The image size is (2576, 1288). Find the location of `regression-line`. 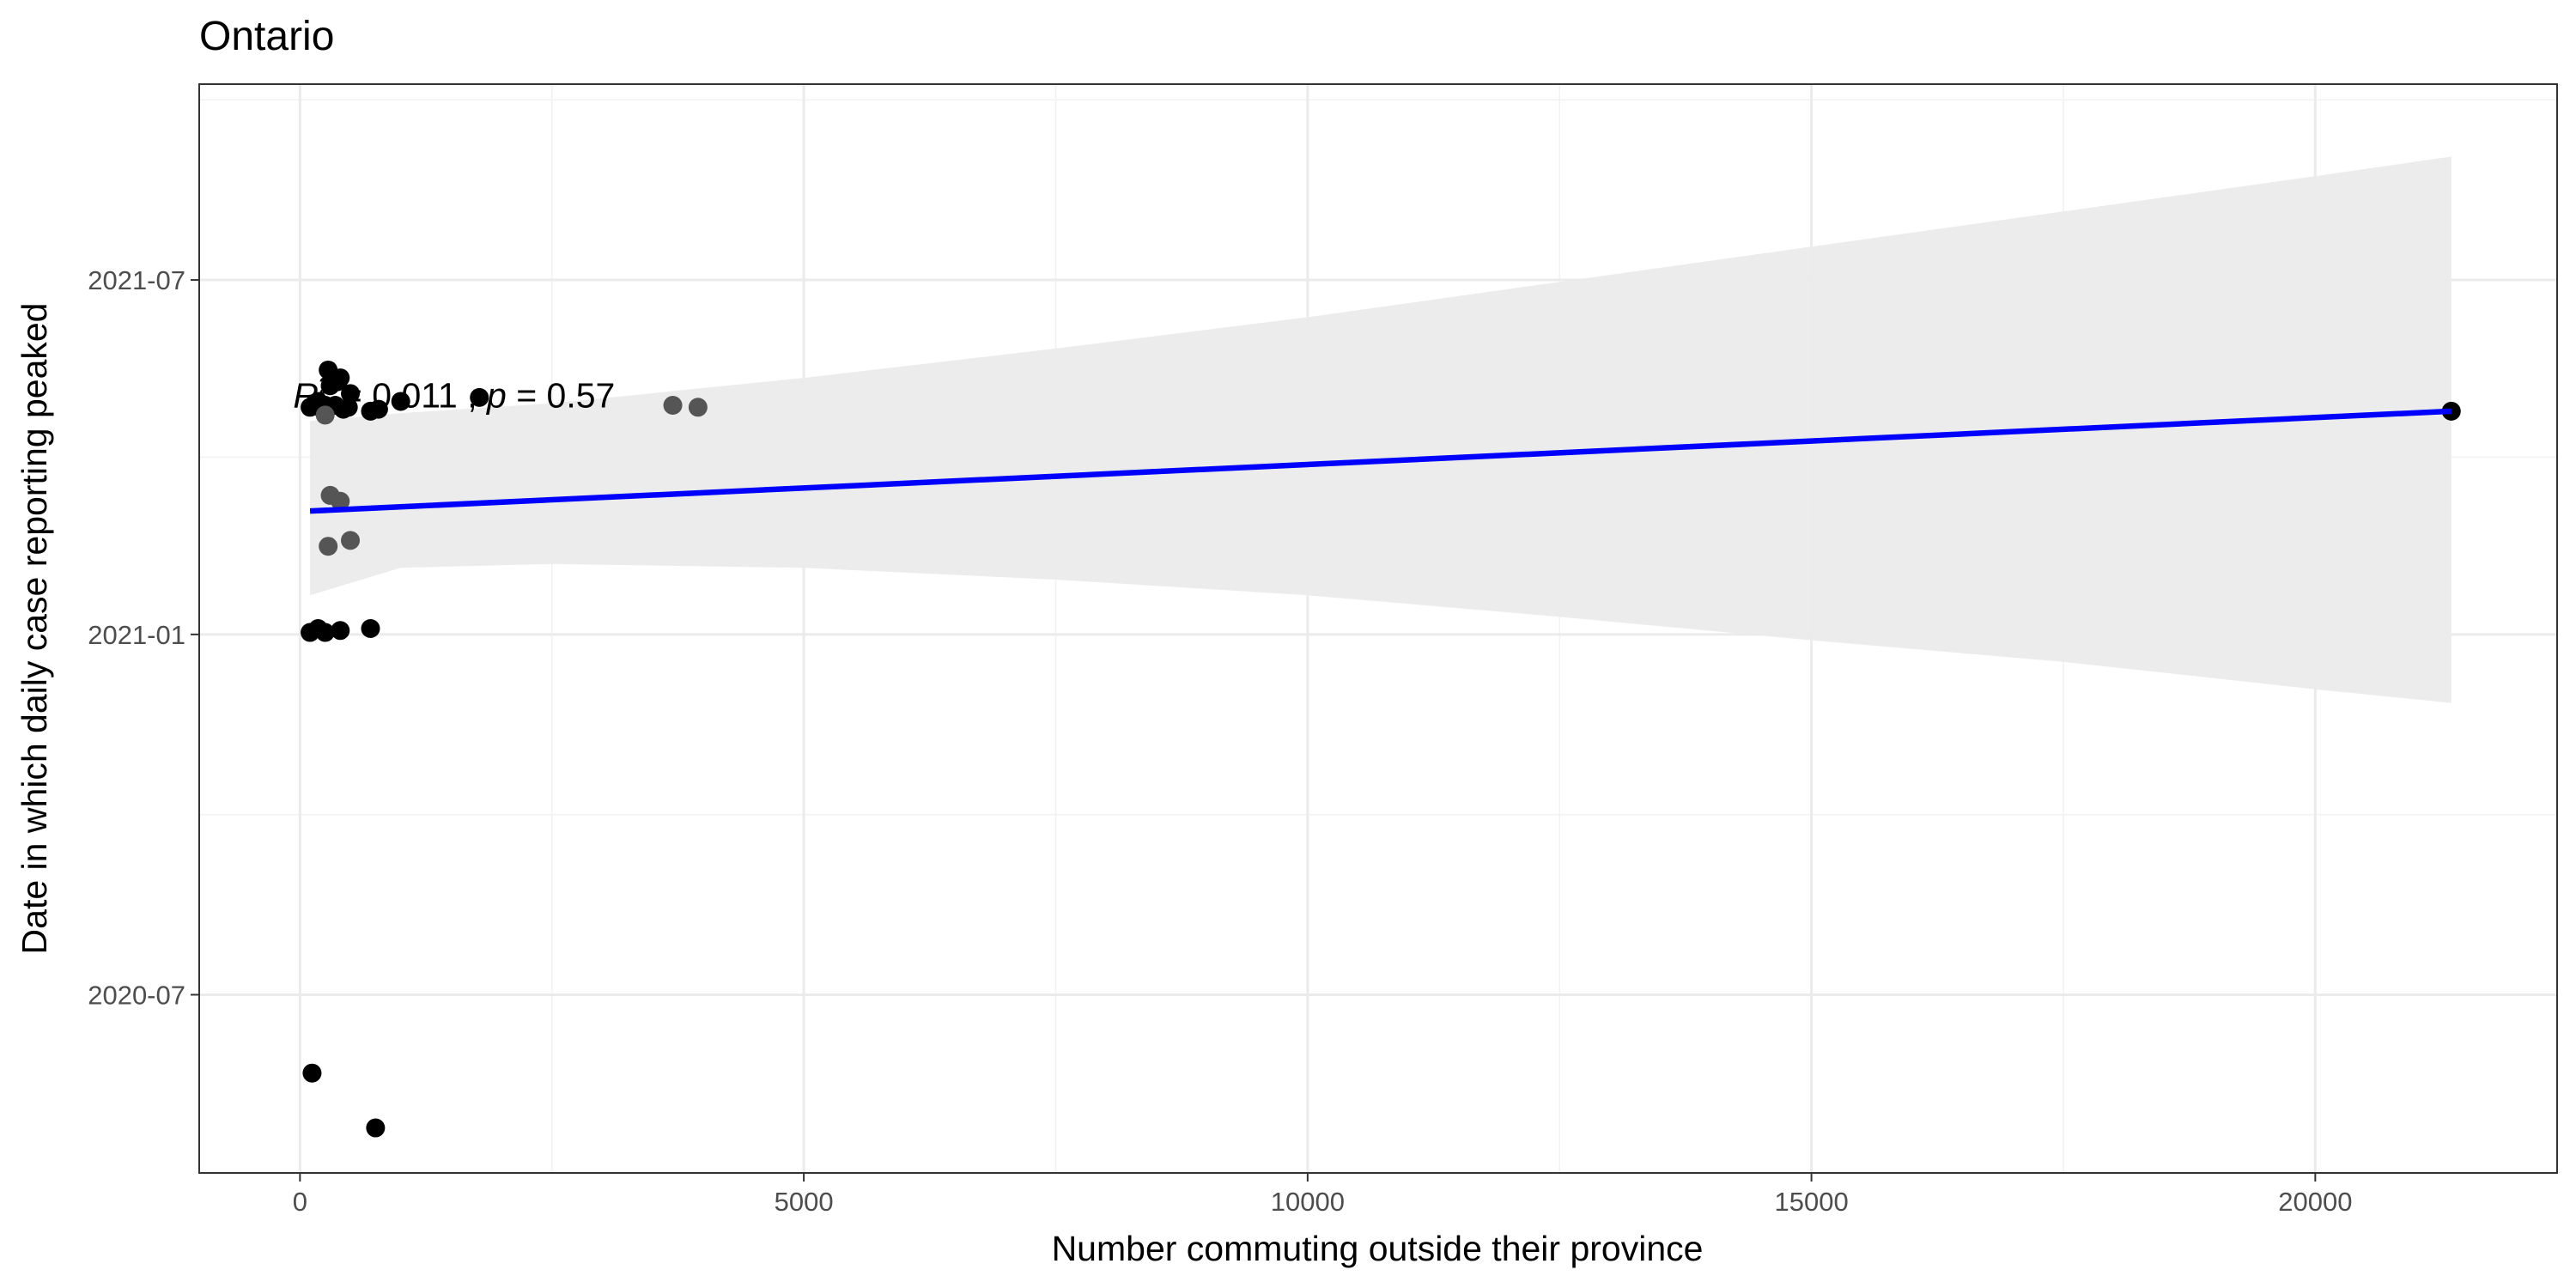

regression-line is located at coordinates (1380, 461).